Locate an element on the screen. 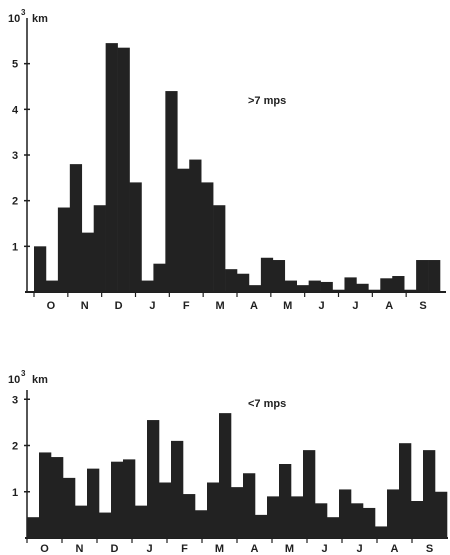  top-month-label: S is located at coordinates (422, 306).